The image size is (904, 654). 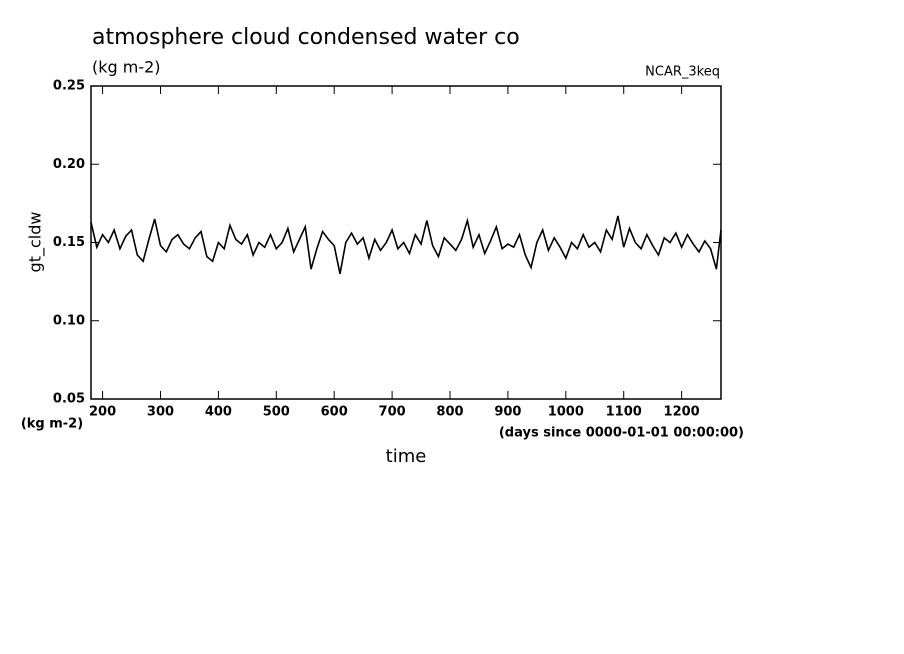 What do you see at coordinates (682, 72) in the screenshot?
I see `annotation: NCAR_3keq` at bounding box center [682, 72].